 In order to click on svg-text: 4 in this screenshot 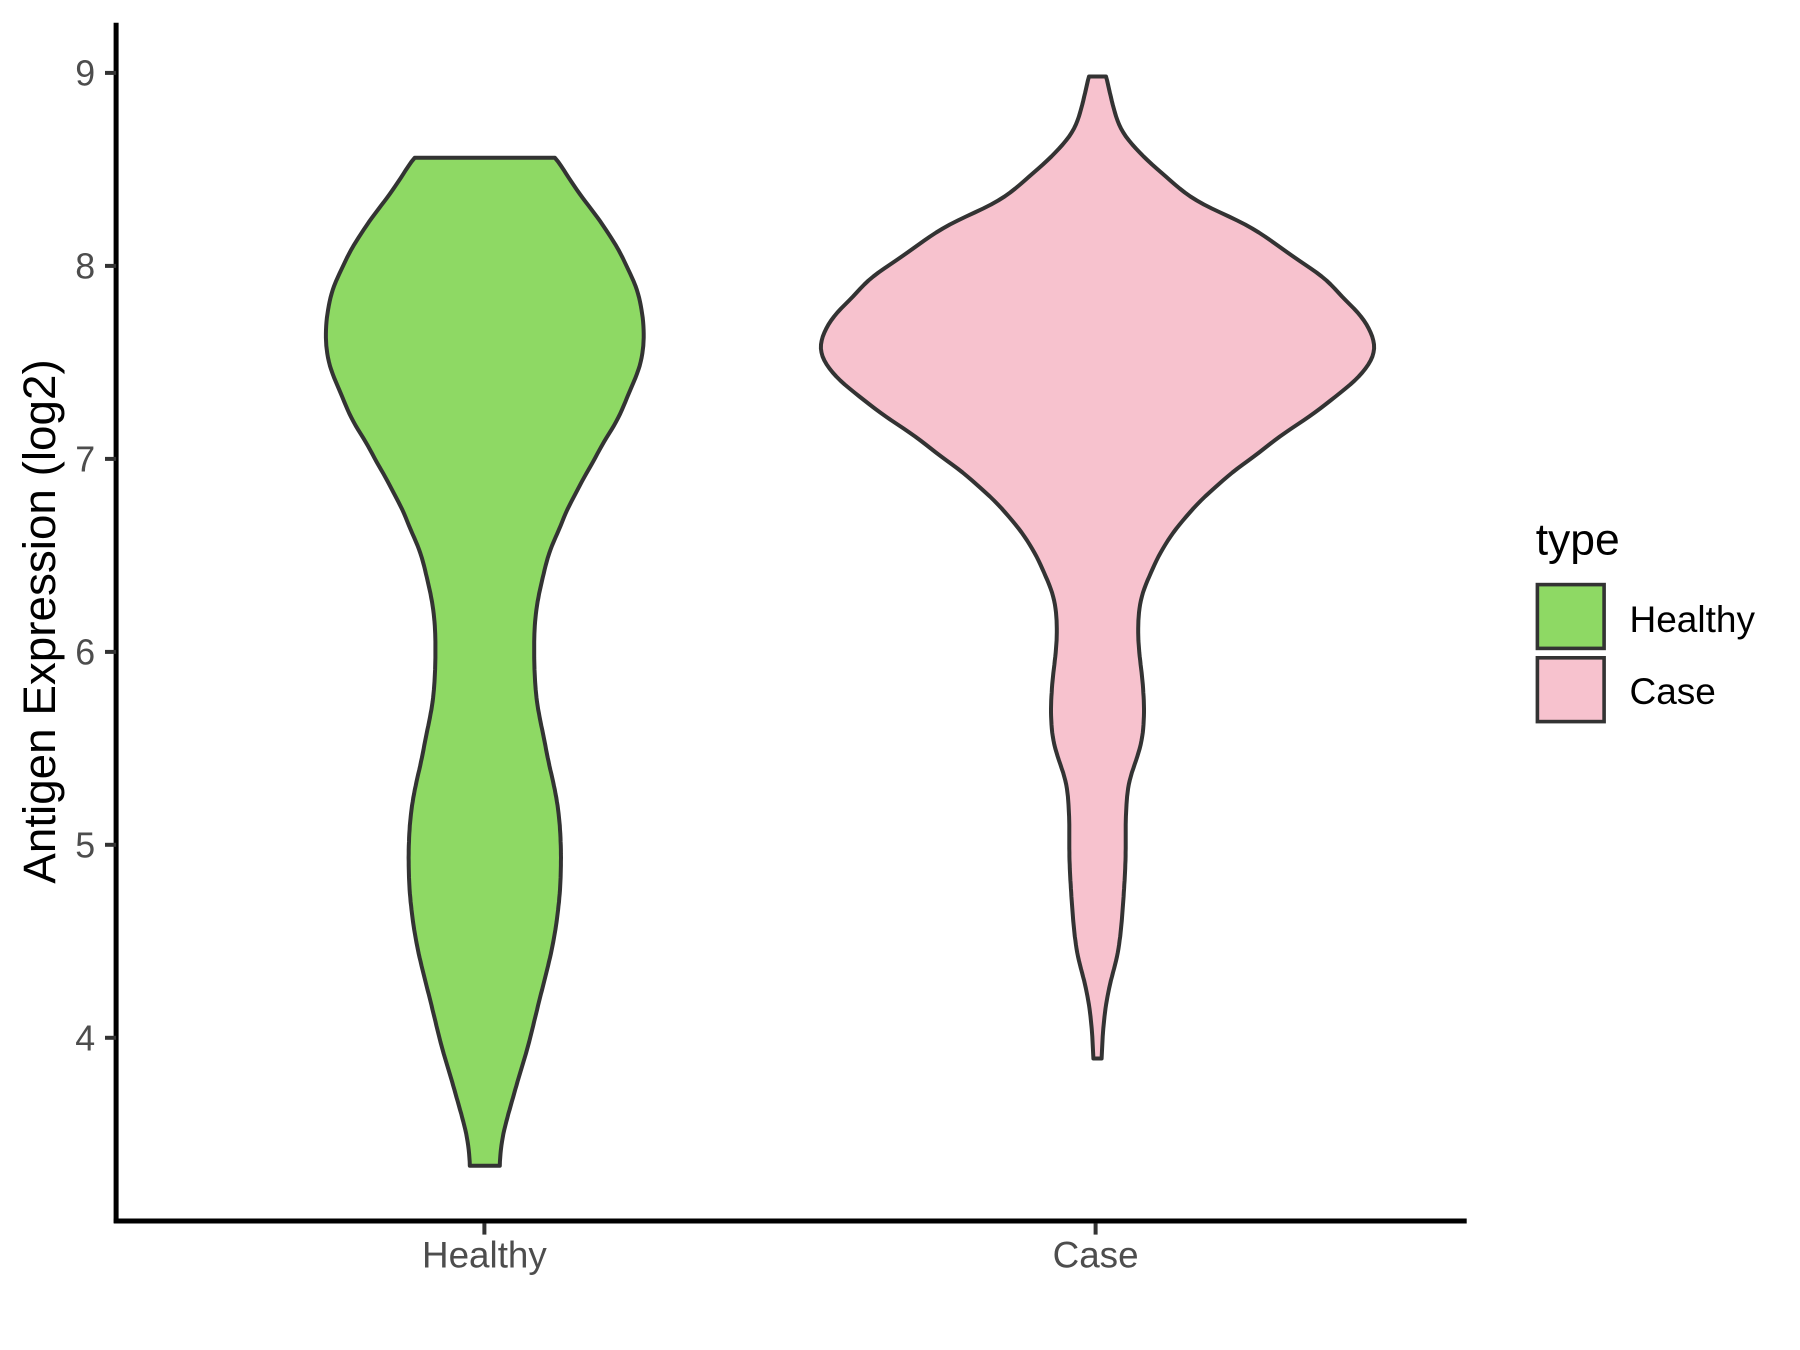, I will do `click(85, 1039)`.